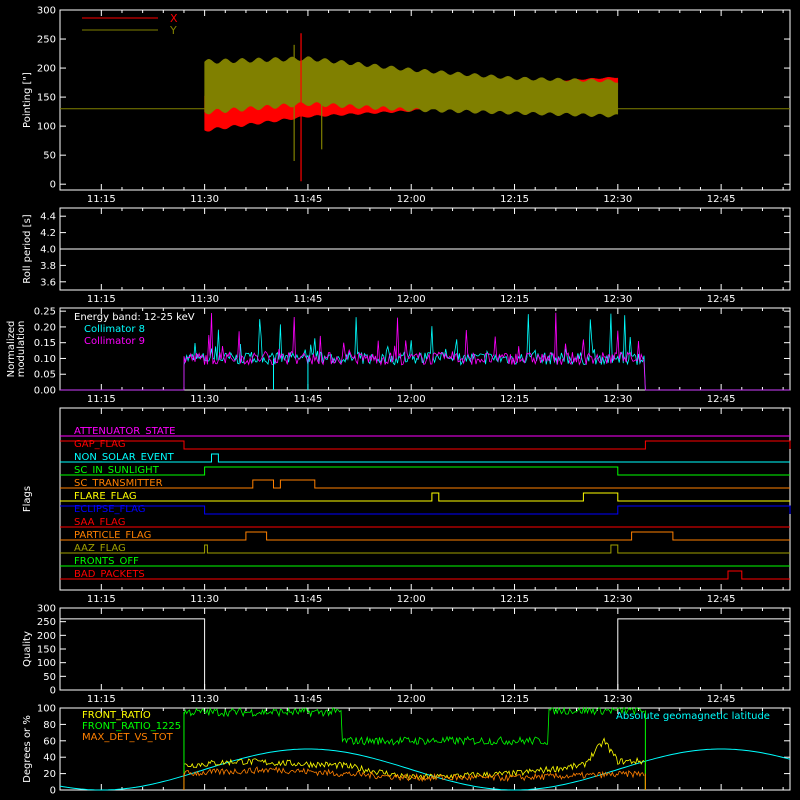  Describe the element at coordinates (411, 699) in the screenshot. I see `quality-xtick-label: 12:00` at that location.